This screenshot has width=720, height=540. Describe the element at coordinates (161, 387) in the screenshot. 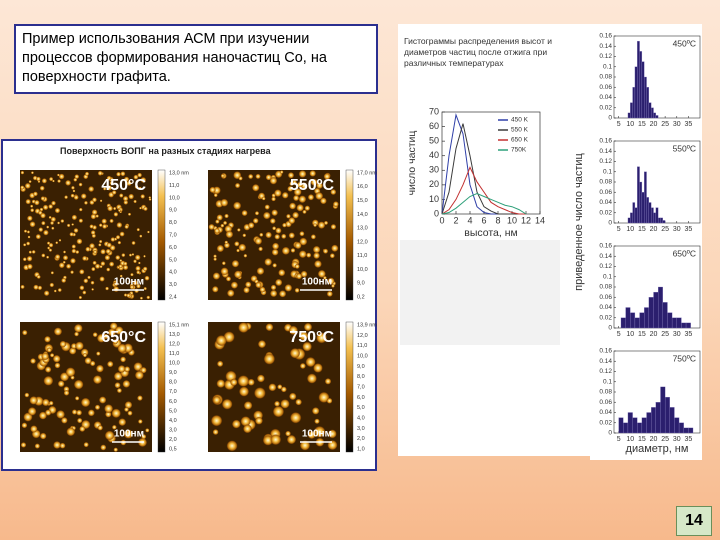

I see `colorbar` at that location.